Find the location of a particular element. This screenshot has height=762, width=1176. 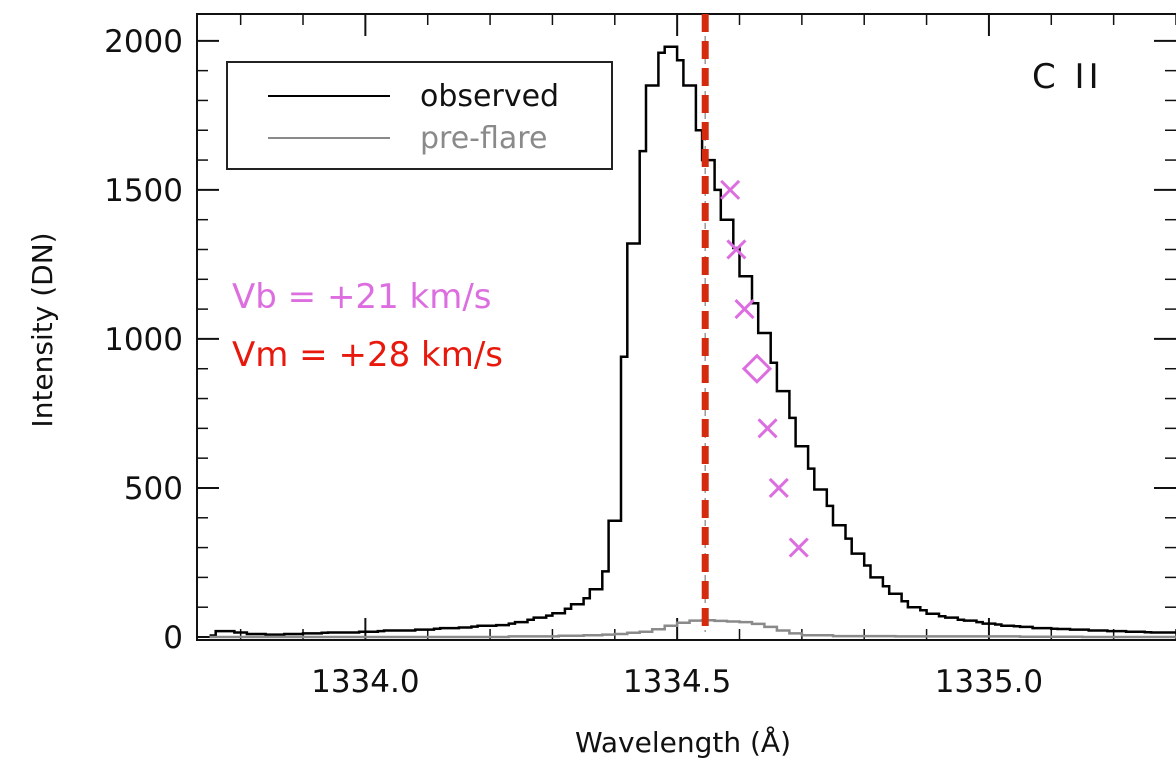

vb-annotation: Vb = +21 km/s is located at coordinates (361, 297).